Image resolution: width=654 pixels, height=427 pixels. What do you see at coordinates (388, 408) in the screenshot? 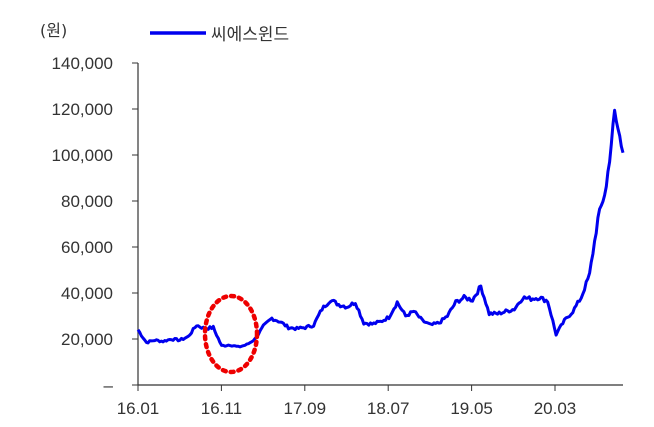
I see `x-tick-label: 18.07` at bounding box center [388, 408].